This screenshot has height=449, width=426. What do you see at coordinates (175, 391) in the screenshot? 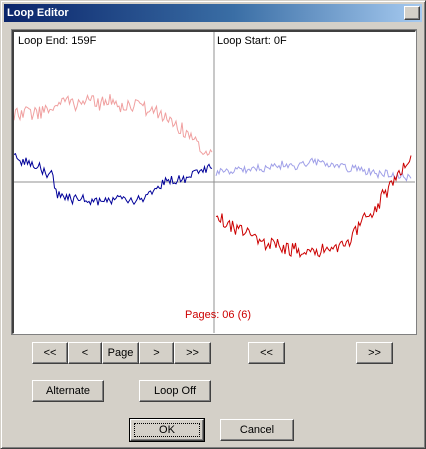
I see `loop-off-button: Loop Off` at bounding box center [175, 391].